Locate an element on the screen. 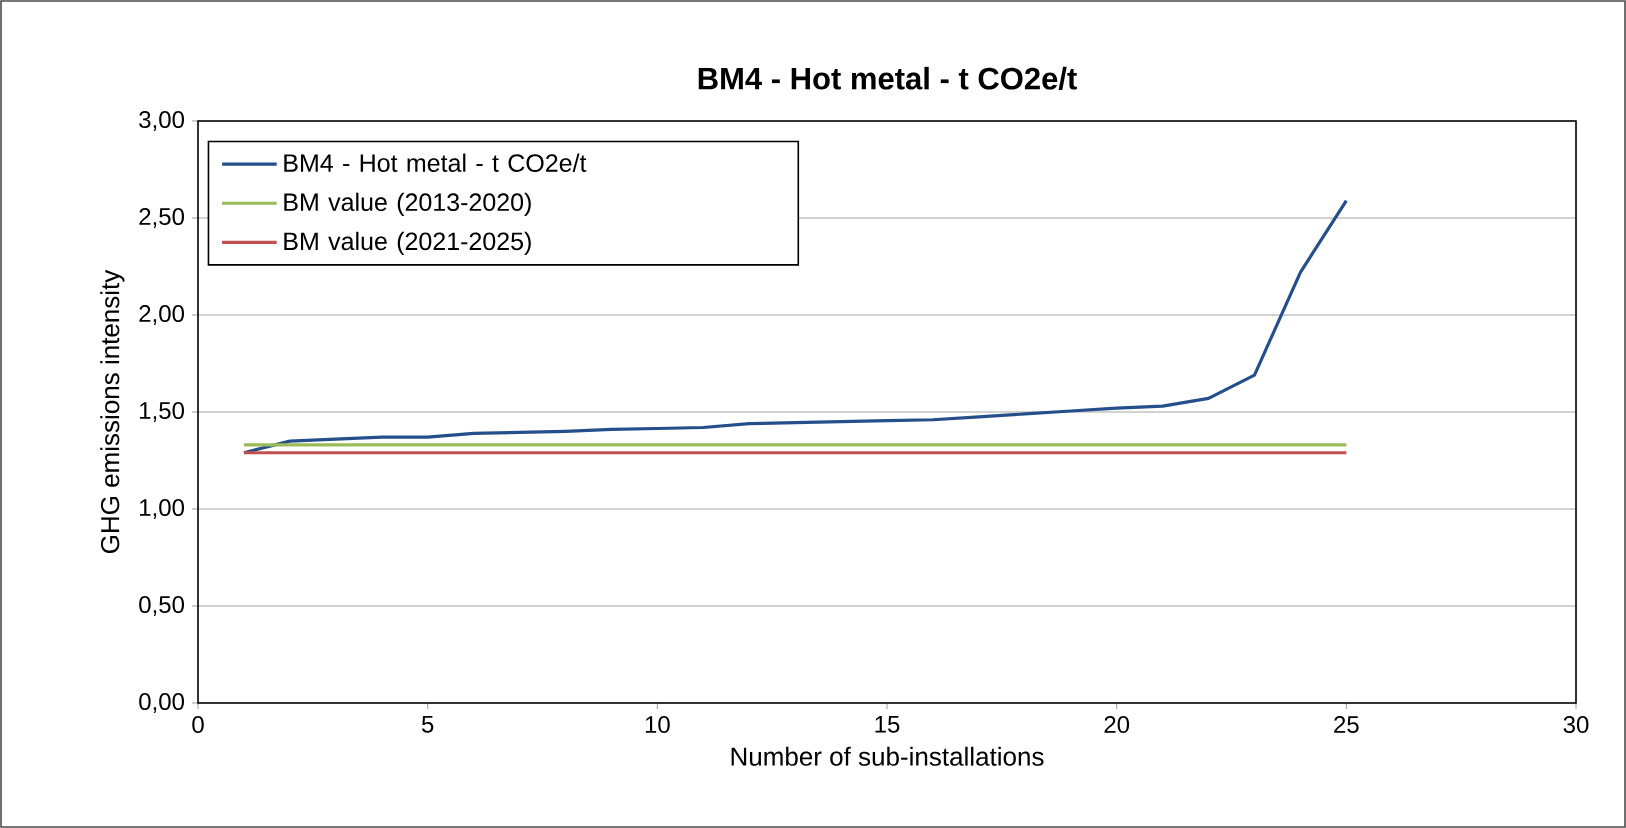 The image size is (1626, 828). x-tick-label: 0 is located at coordinates (198, 725).